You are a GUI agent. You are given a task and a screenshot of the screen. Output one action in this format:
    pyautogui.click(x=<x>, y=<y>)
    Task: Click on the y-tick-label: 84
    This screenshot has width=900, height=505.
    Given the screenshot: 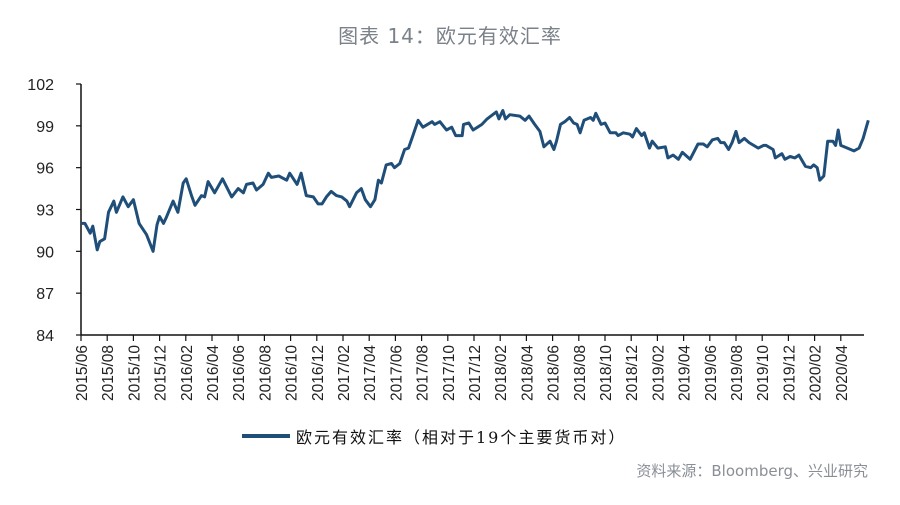 What is the action you would take?
    pyautogui.click(x=45, y=336)
    